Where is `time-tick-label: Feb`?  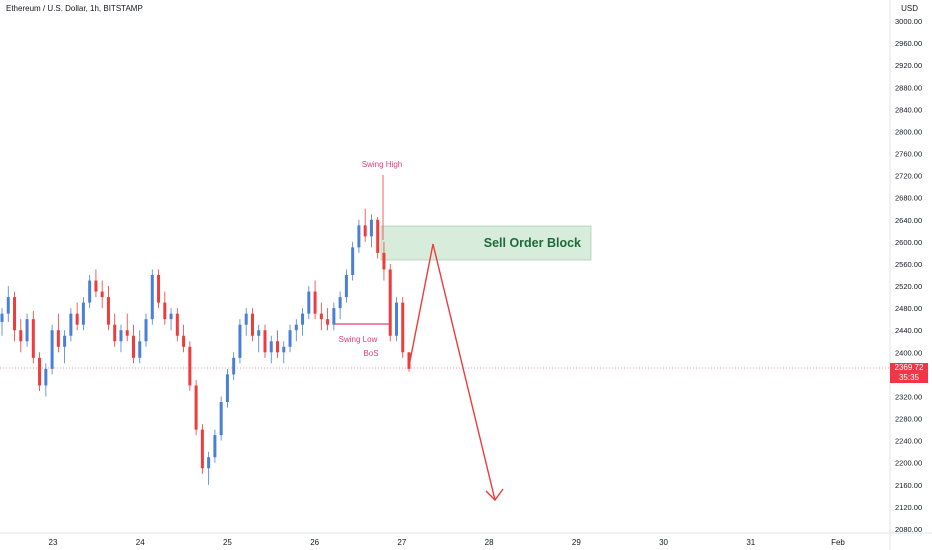
time-tick-label: Feb is located at coordinates (838, 542).